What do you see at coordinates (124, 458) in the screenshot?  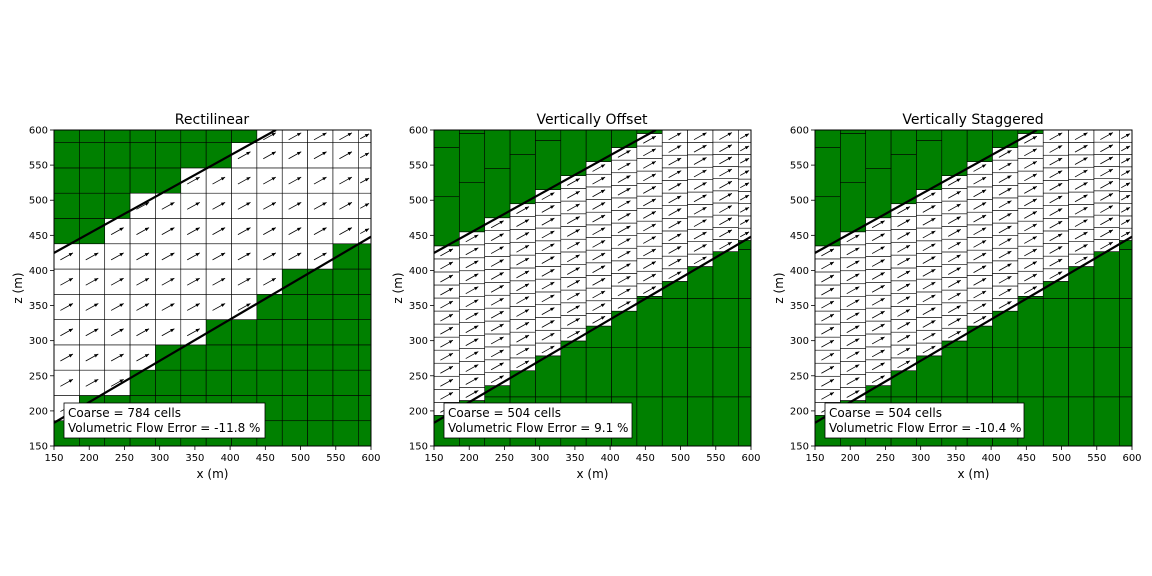 I see `x-tick-label: 250` at bounding box center [124, 458].